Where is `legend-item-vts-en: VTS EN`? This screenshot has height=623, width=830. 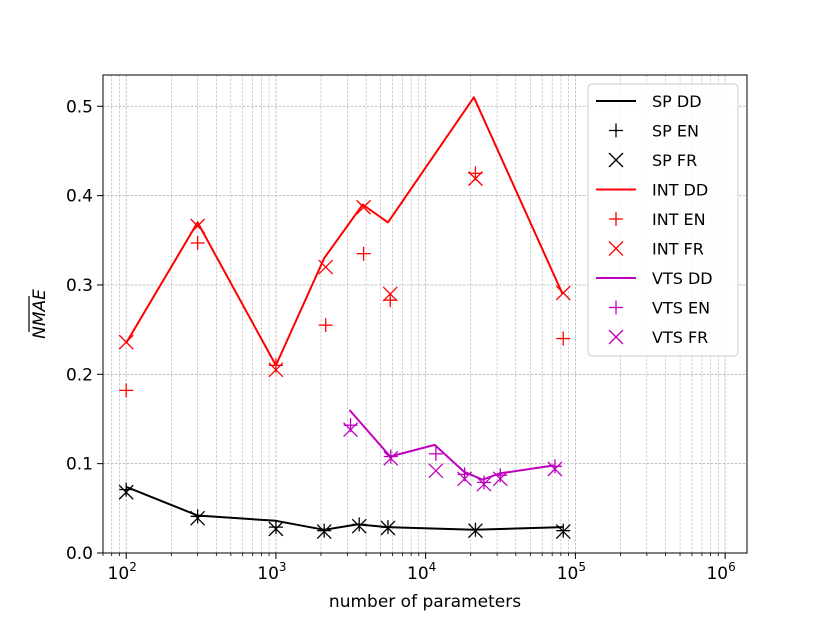 legend-item-vts-en: VTS EN is located at coordinates (659, 308).